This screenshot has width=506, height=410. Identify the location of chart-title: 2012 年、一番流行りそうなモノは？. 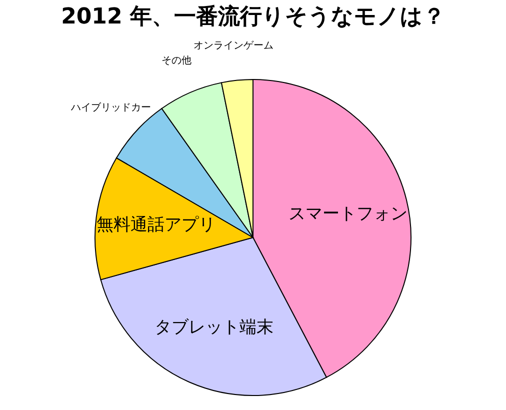
(253, 17).